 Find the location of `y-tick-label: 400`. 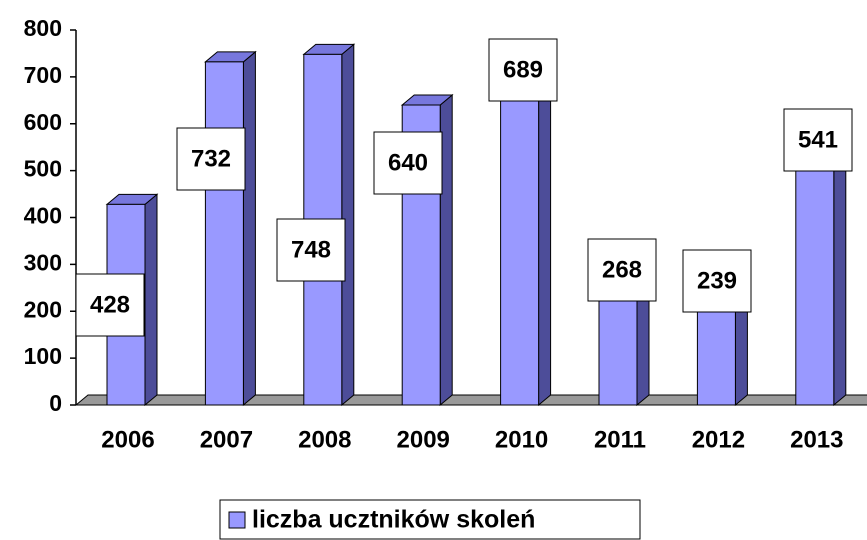

y-tick-label: 400 is located at coordinates (43, 216).